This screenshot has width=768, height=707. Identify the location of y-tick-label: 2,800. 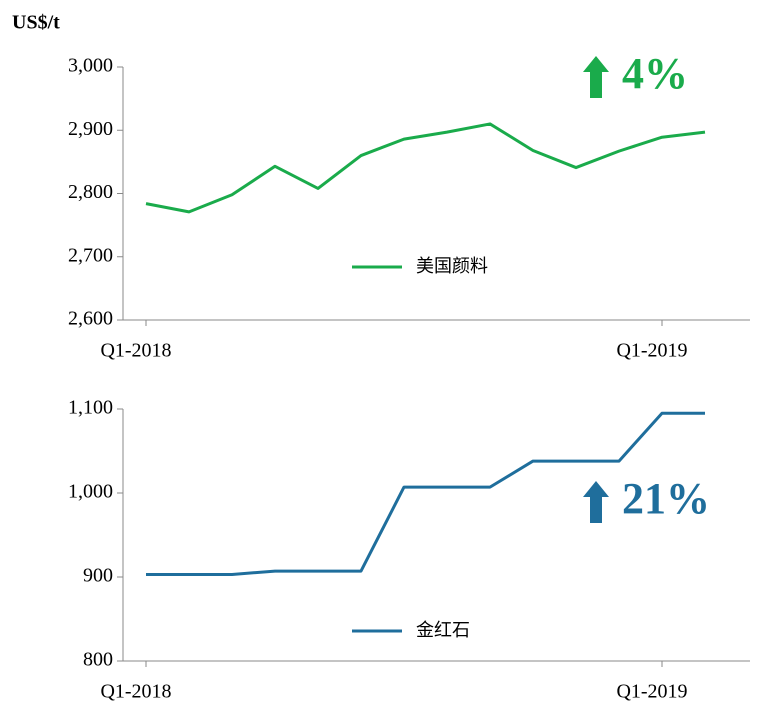
(90, 192).